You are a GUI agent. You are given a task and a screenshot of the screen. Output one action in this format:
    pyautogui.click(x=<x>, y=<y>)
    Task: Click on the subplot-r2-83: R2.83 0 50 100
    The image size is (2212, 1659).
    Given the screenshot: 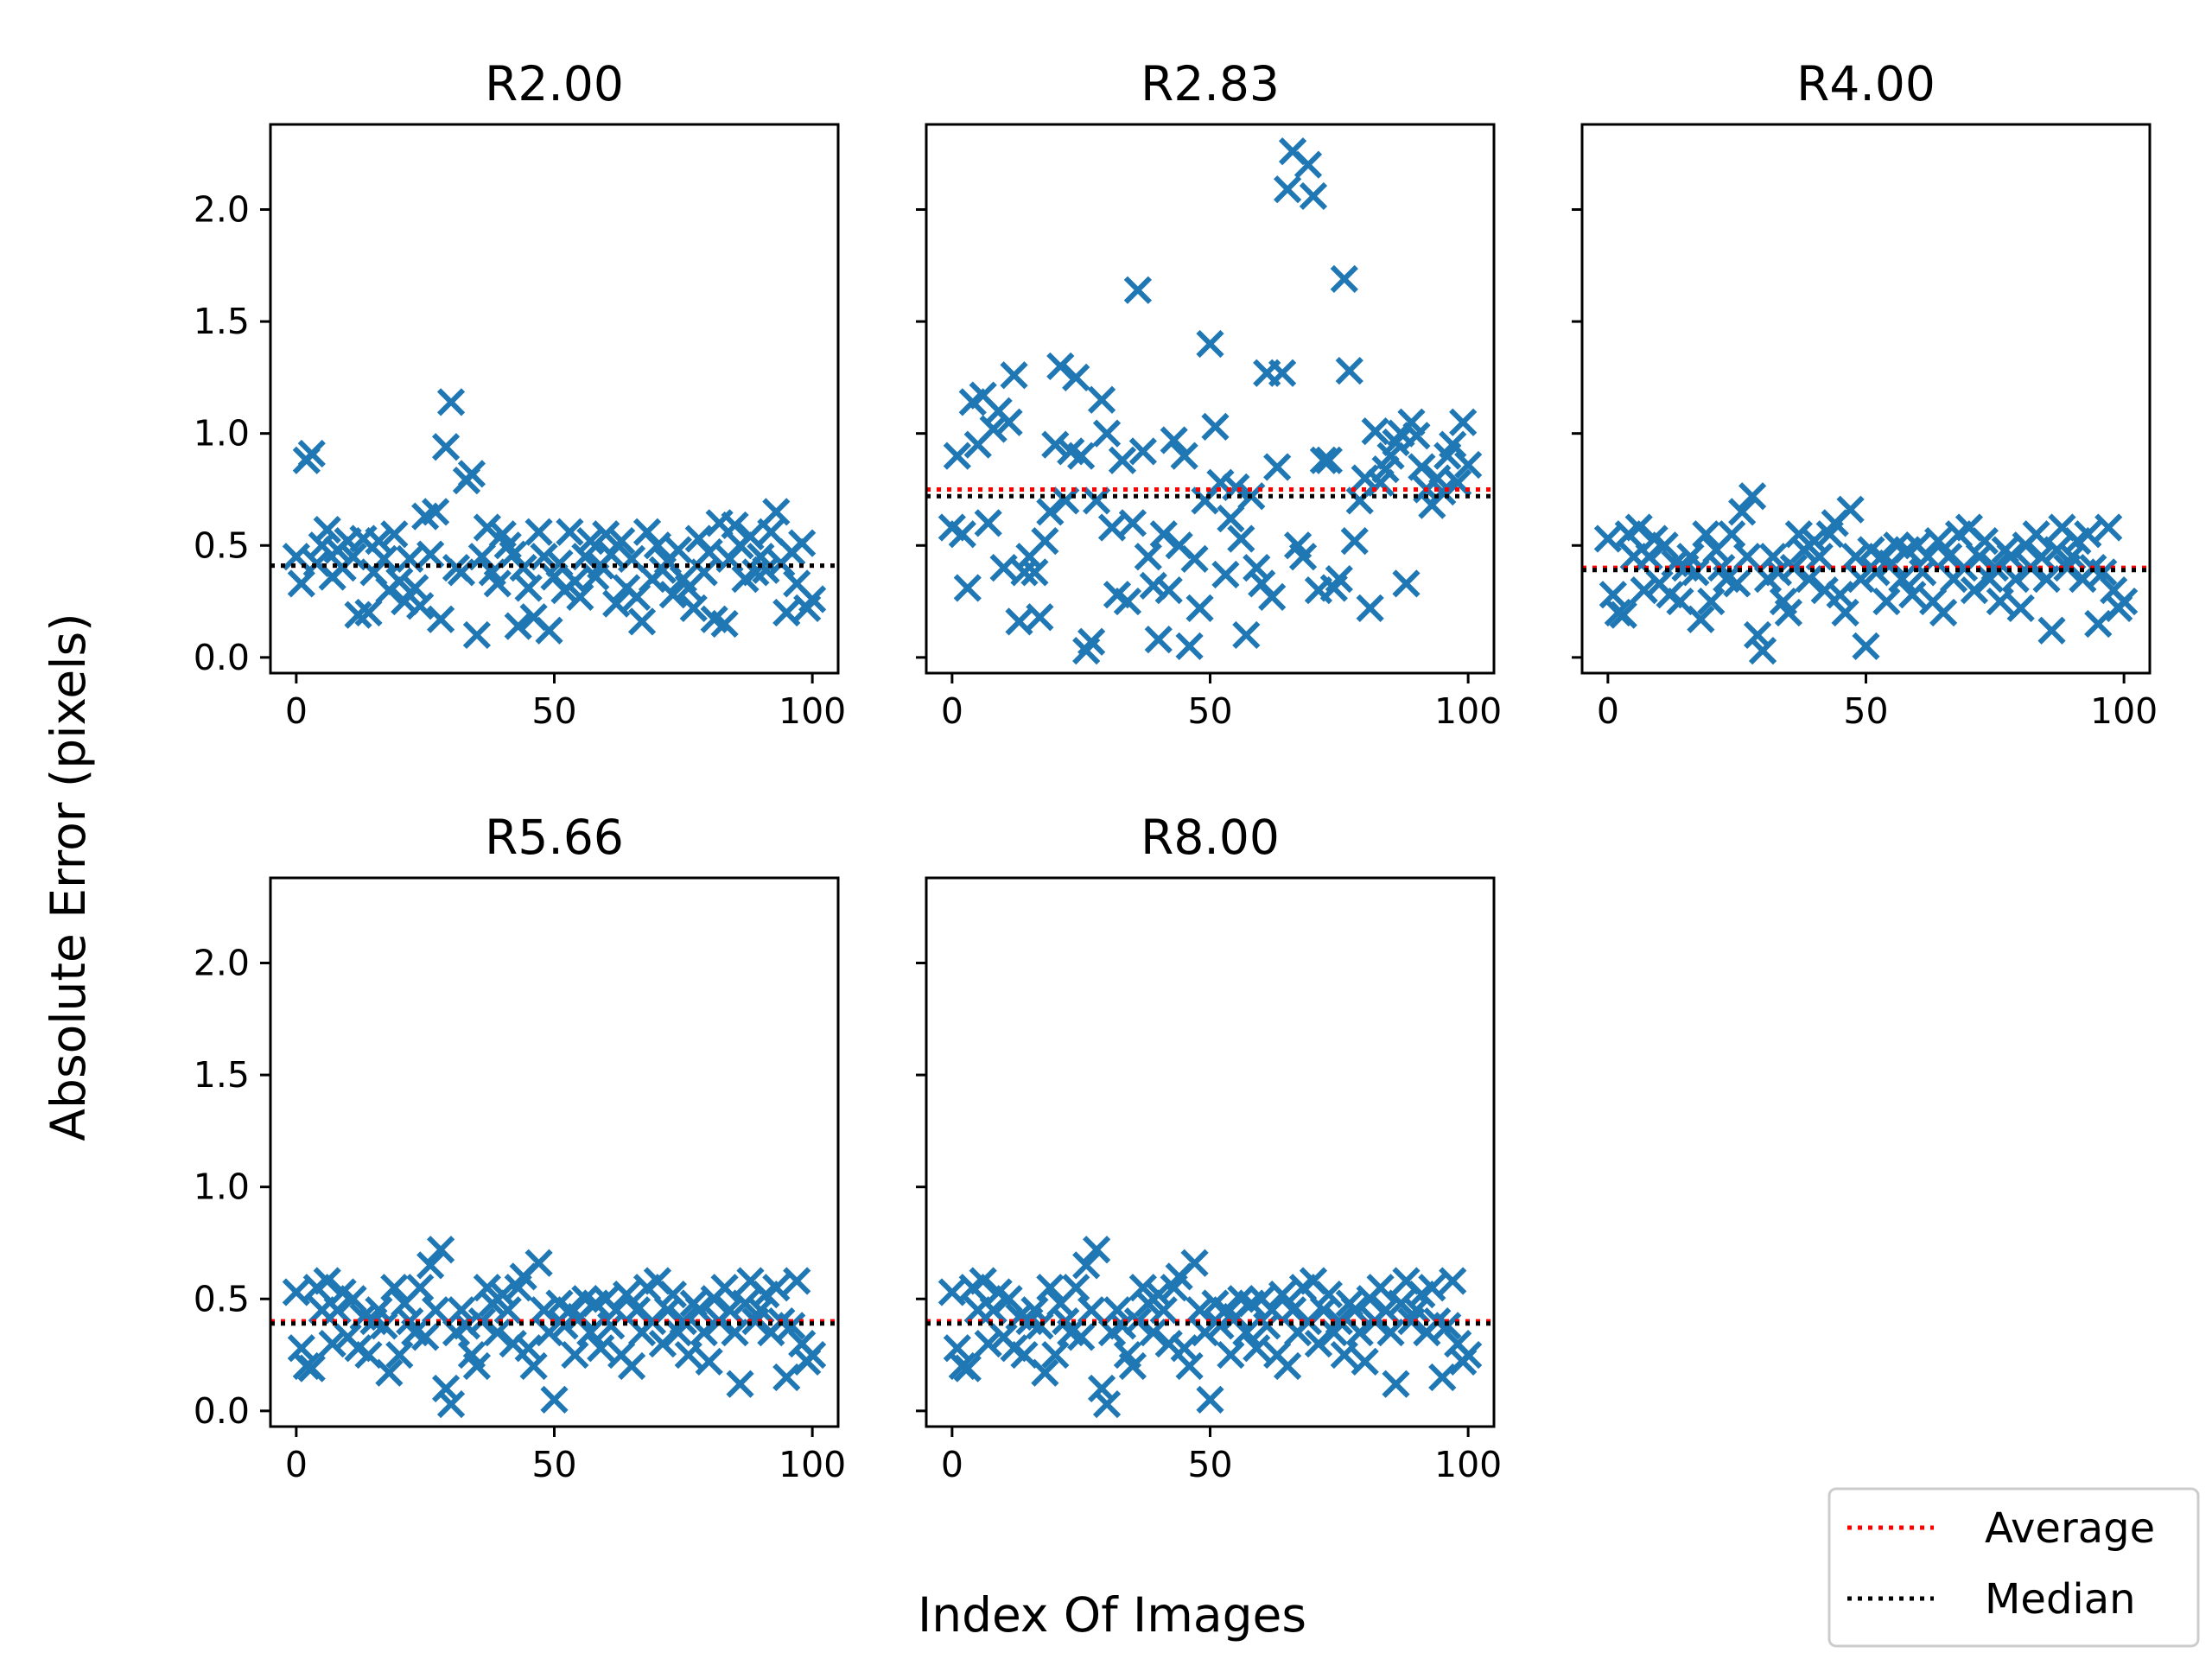 What is the action you would take?
    pyautogui.click(x=1209, y=394)
    